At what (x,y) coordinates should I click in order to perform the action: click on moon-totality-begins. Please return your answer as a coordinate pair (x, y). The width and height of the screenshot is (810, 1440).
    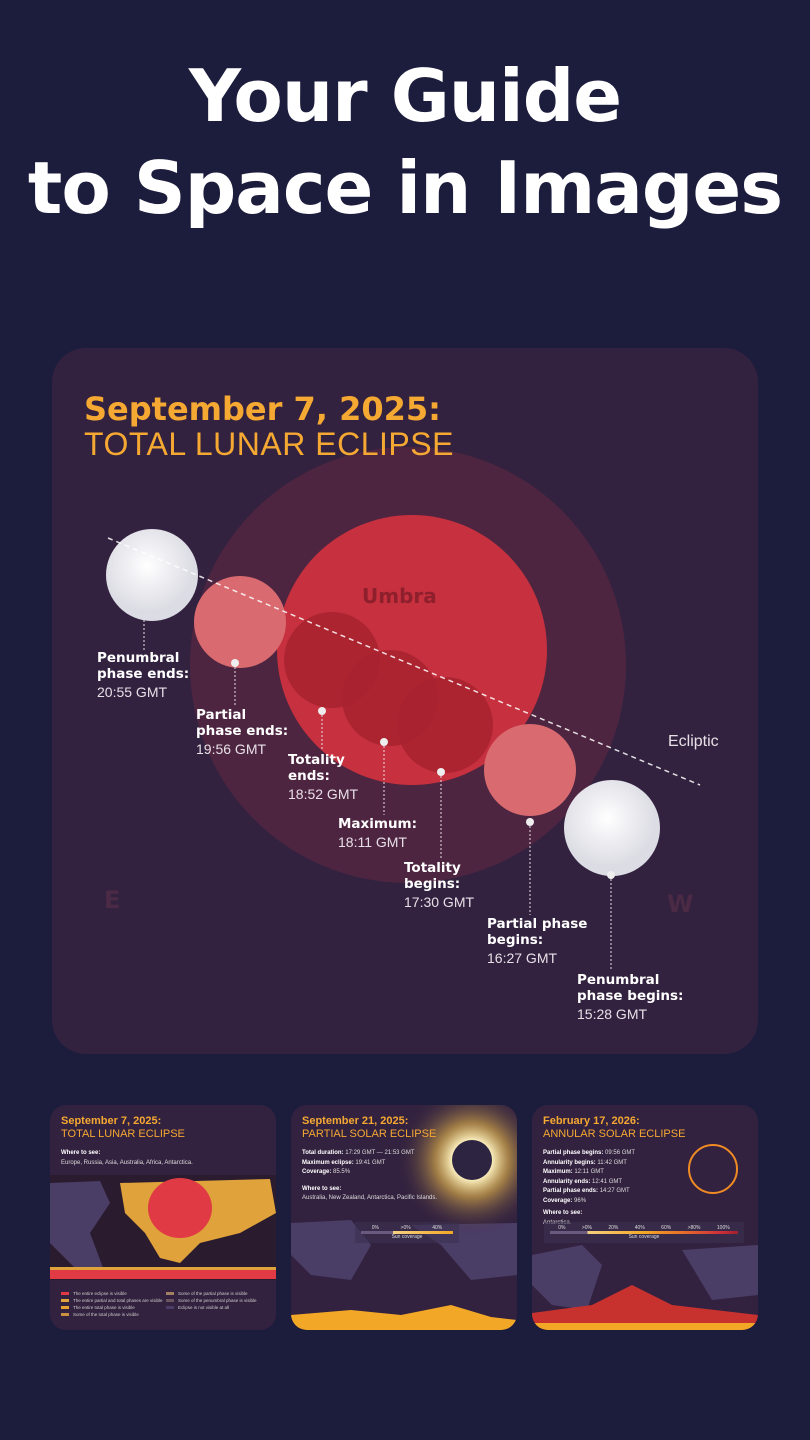
    Looking at the image, I should click on (445, 725).